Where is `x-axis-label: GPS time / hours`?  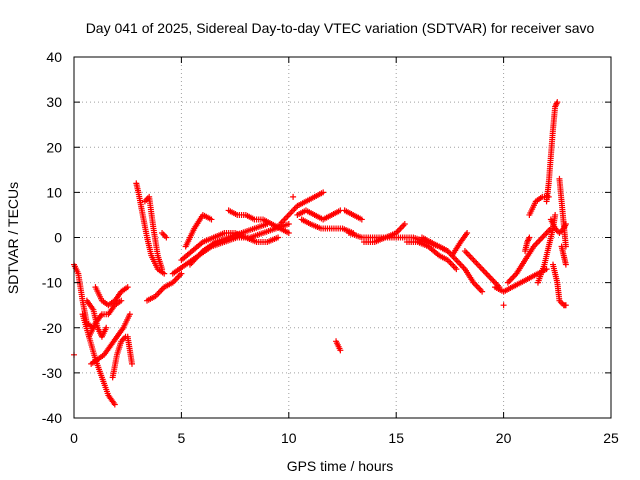
x-axis-label: GPS time / hours is located at coordinates (340, 466).